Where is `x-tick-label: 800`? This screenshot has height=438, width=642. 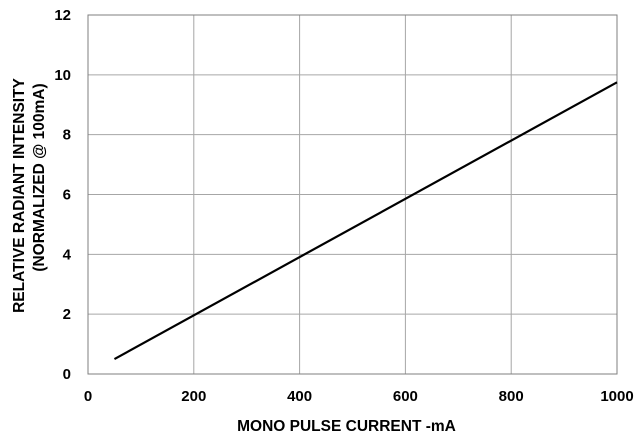 x-tick-label: 800 is located at coordinates (511, 396).